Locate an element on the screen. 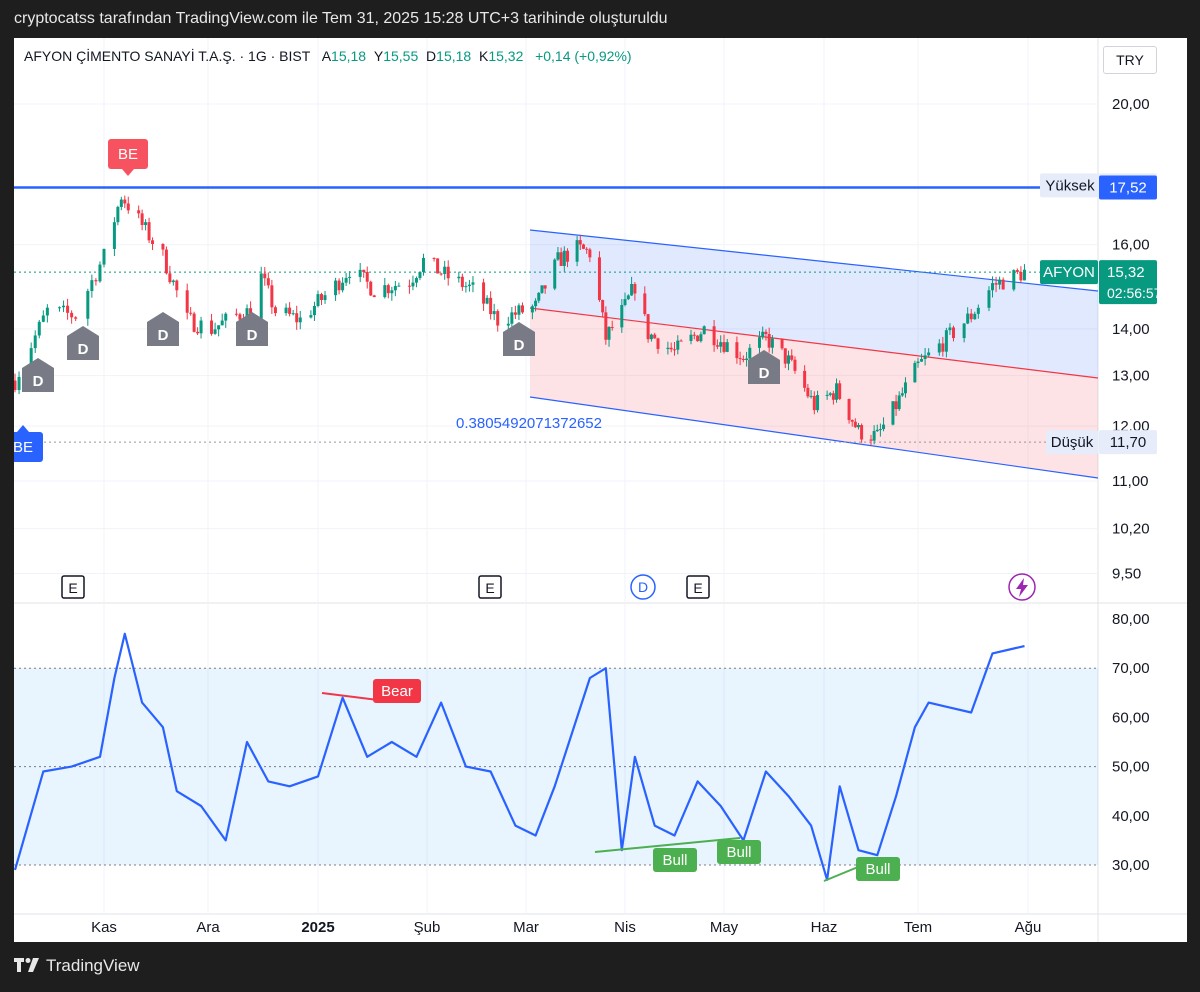 This screenshot has width=1200, height=992. channel-mid-line is located at coordinates (814, 343).